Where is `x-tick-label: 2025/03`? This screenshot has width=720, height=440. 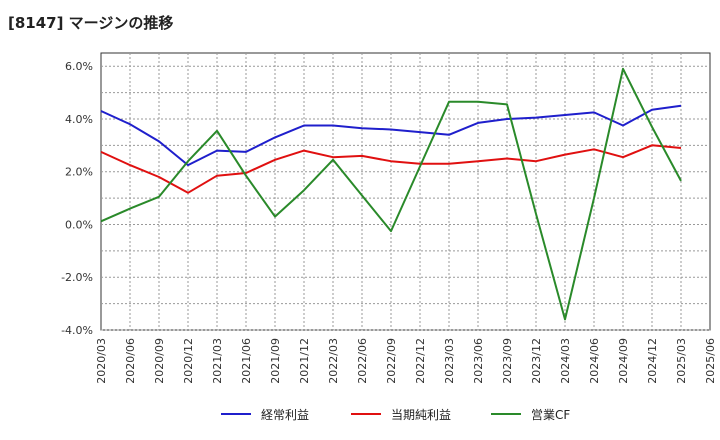 x-tick-label: 2025/03 is located at coordinates (681, 361).